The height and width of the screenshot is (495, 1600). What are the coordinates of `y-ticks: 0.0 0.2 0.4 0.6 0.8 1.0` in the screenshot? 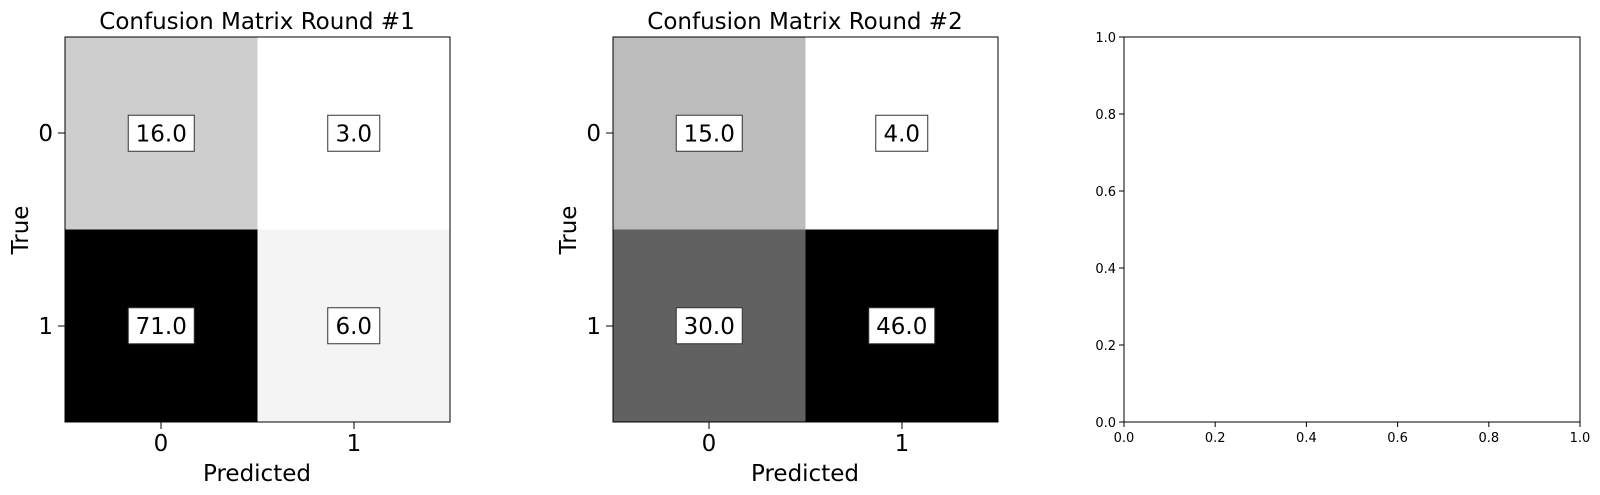 It's located at (1109, 231).